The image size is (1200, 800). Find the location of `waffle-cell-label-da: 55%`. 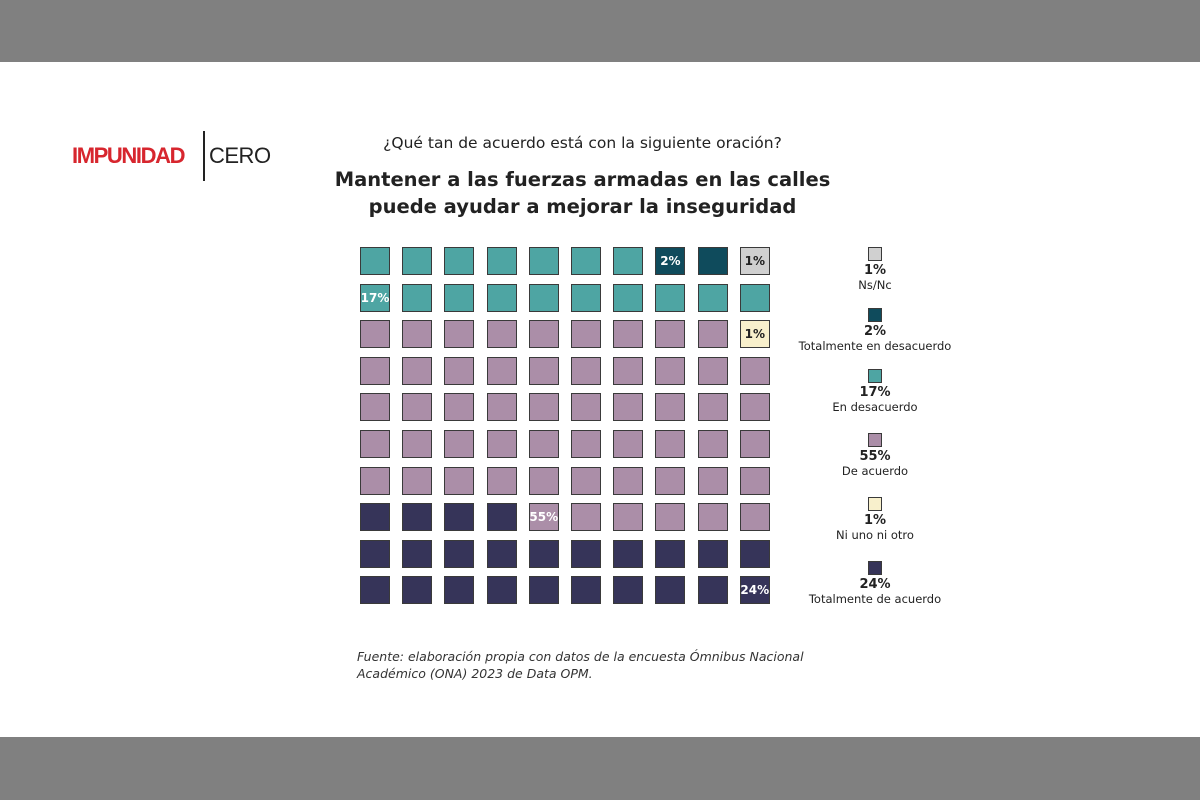

waffle-cell-label-da: 55% is located at coordinates (544, 517).